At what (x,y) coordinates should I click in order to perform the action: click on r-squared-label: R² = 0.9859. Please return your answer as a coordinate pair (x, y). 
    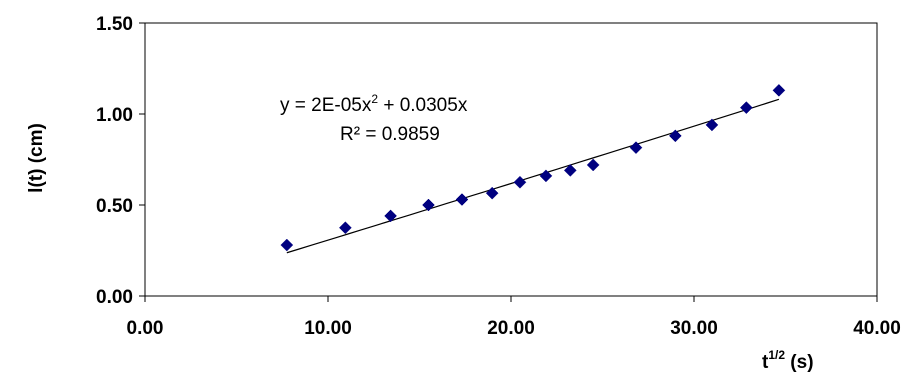
    Looking at the image, I should click on (390, 134).